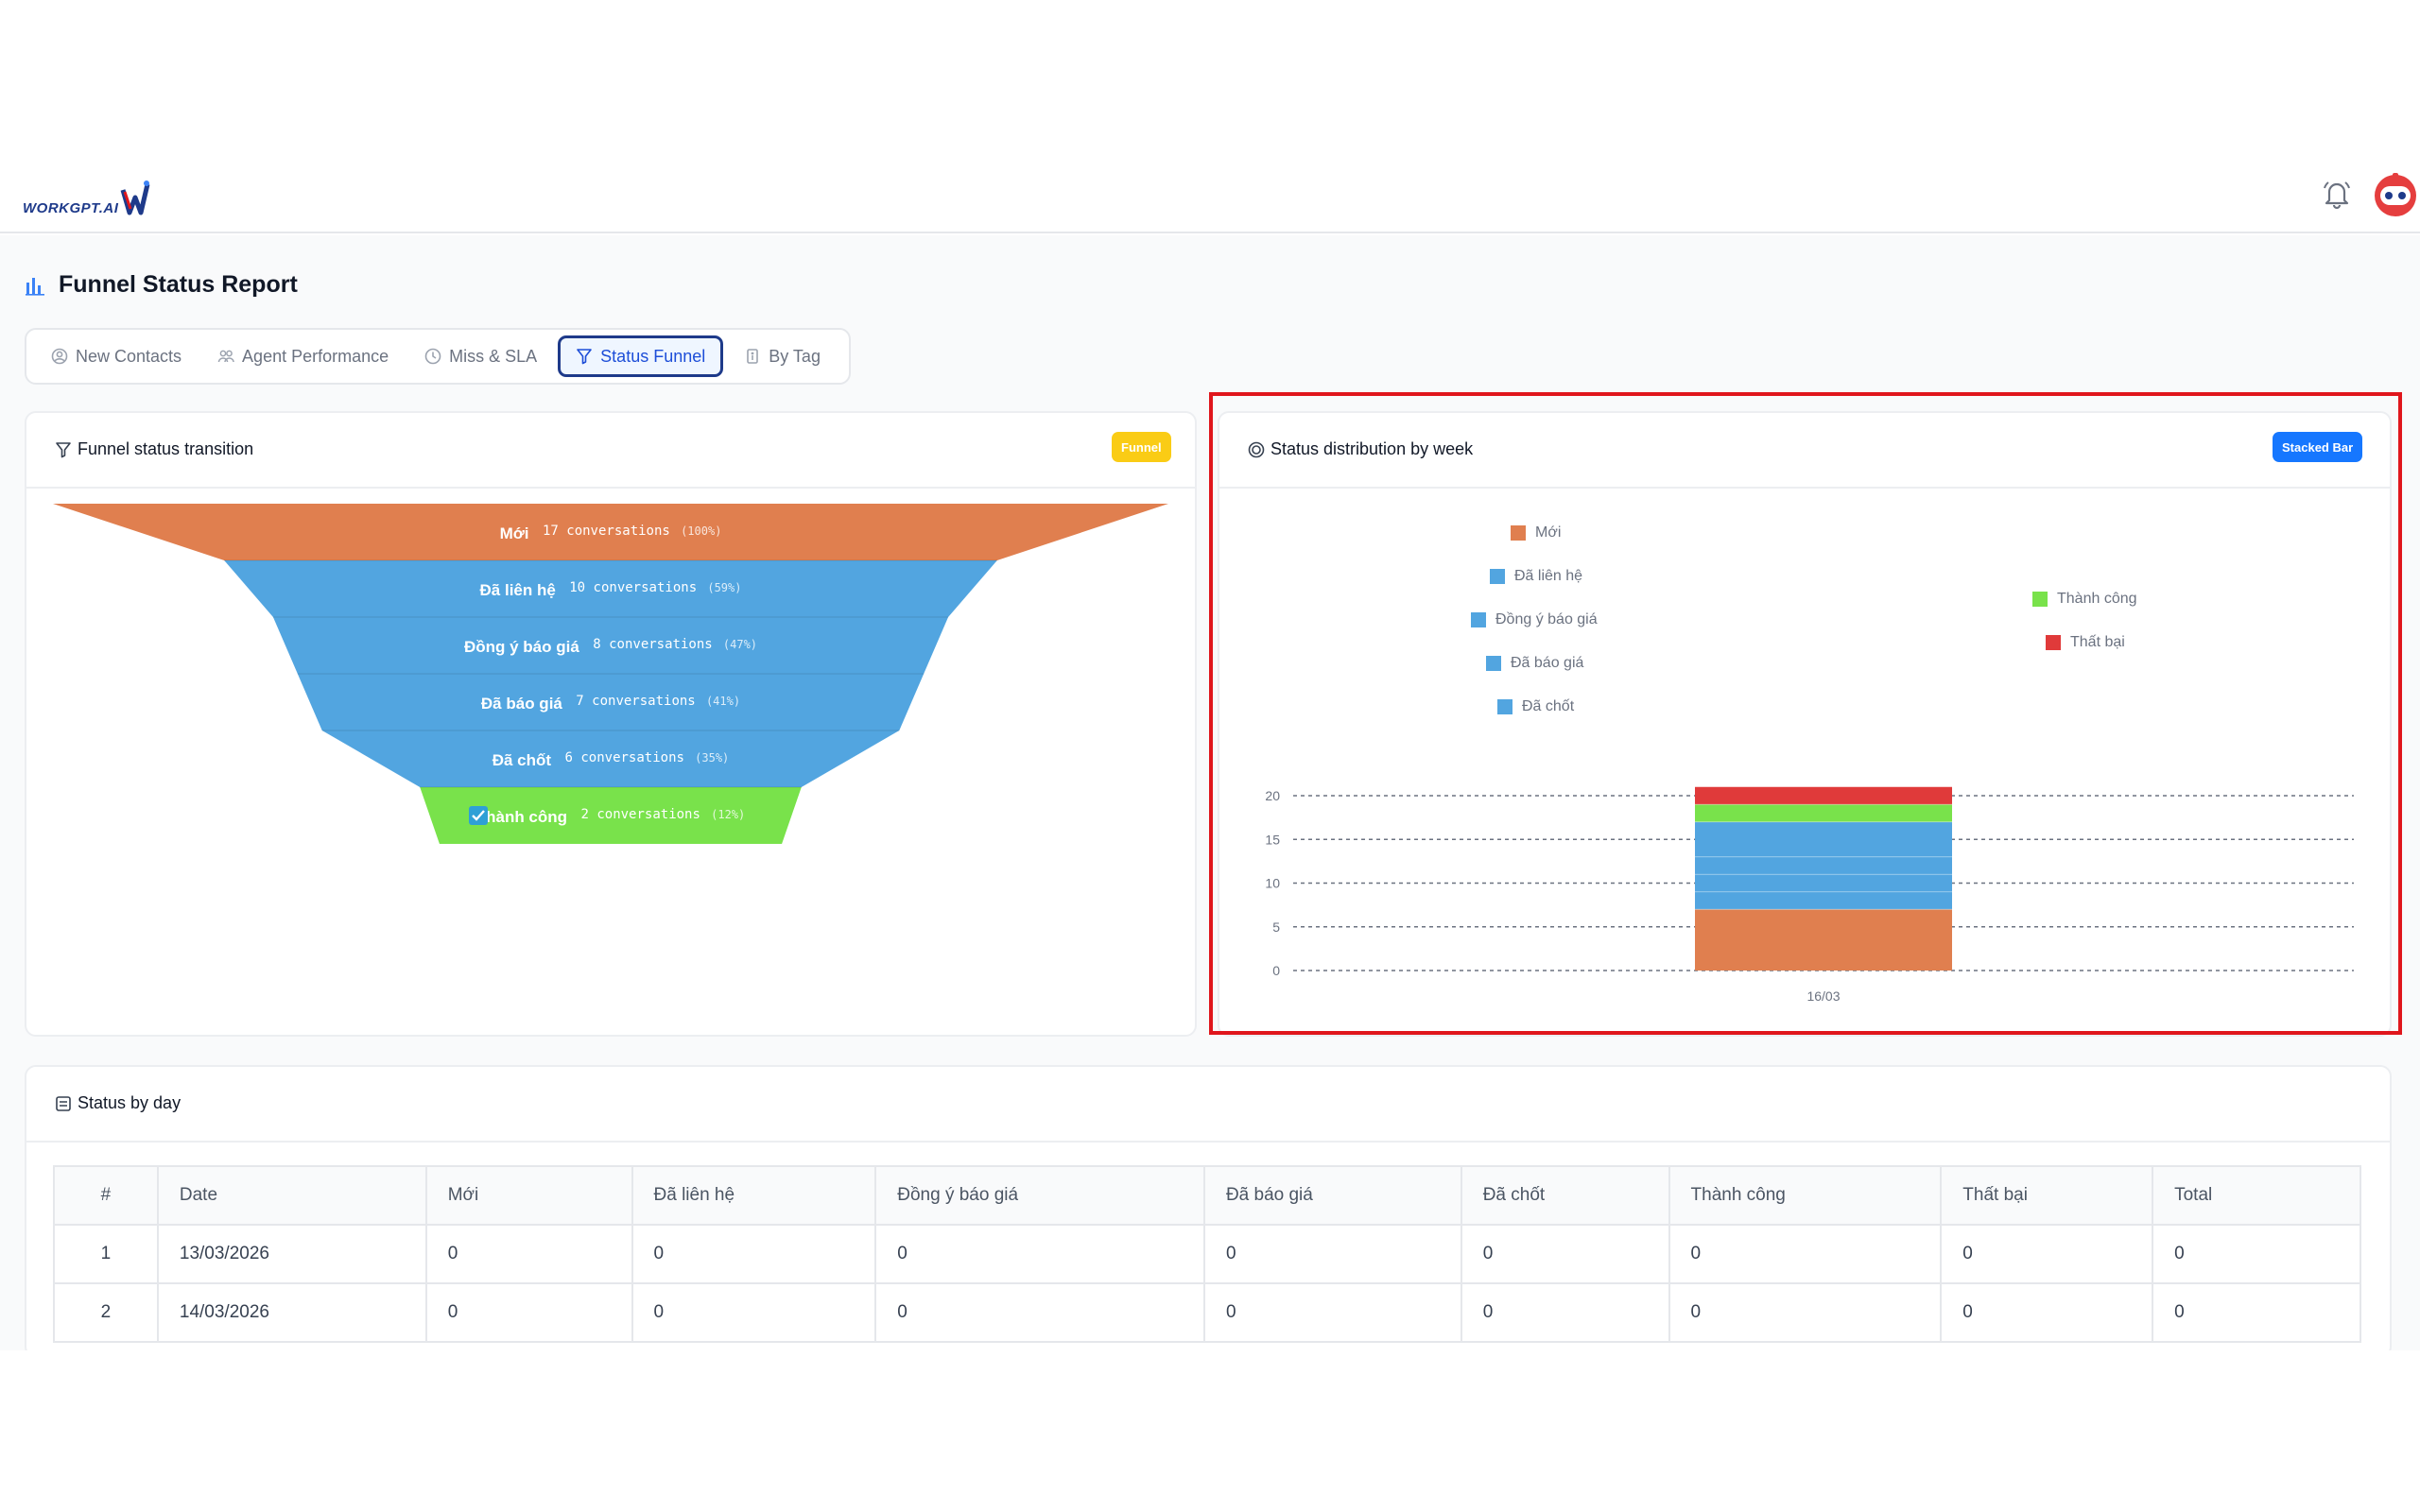  What do you see at coordinates (1272, 883) in the screenshot?
I see `y-tick-label: 10` at bounding box center [1272, 883].